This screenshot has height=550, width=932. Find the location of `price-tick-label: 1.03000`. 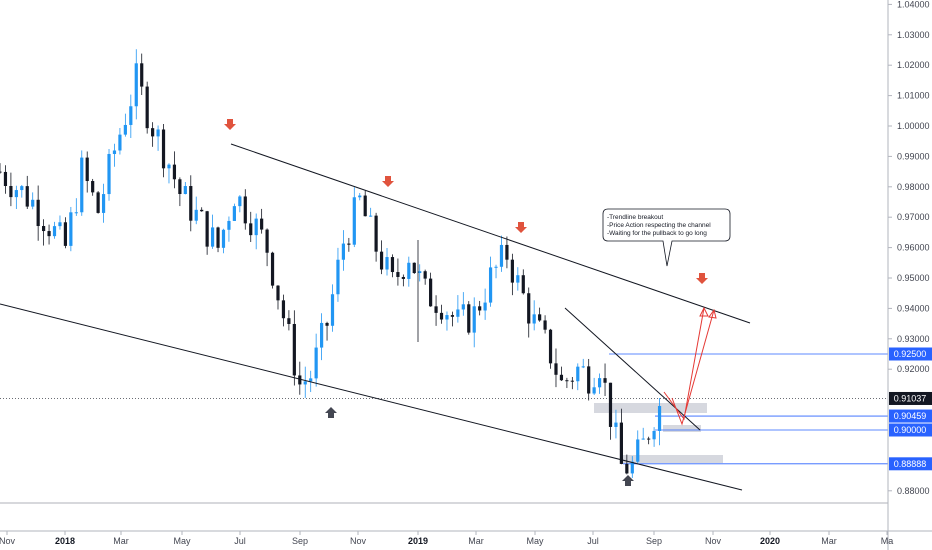

price-tick-label: 1.03000 is located at coordinates (913, 35).